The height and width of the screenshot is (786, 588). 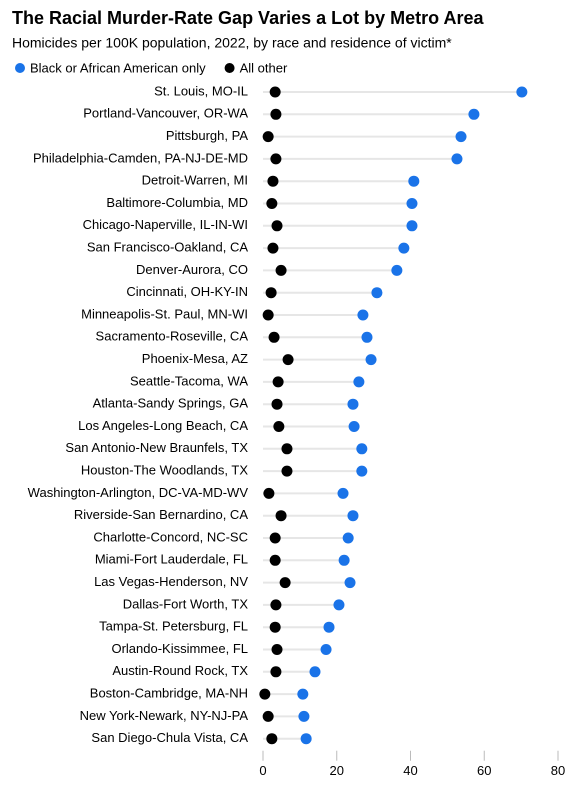 I want to click on x-tick-label: 20, so click(x=337, y=770).